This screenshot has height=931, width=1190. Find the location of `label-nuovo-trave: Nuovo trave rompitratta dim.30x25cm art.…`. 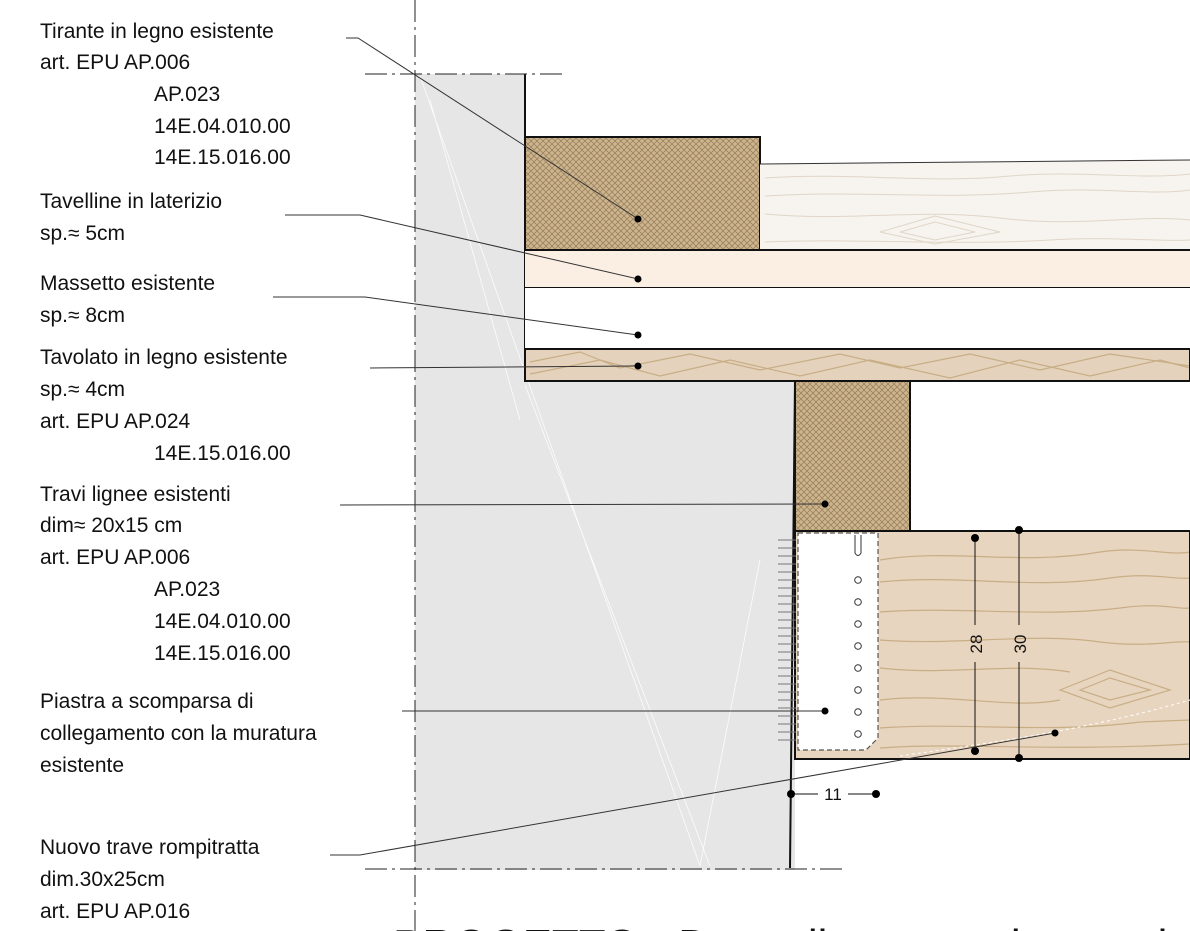

label-nuovo-trave: Nuovo trave rompitratta dim.30x25cm art.… is located at coordinates (152, 879).